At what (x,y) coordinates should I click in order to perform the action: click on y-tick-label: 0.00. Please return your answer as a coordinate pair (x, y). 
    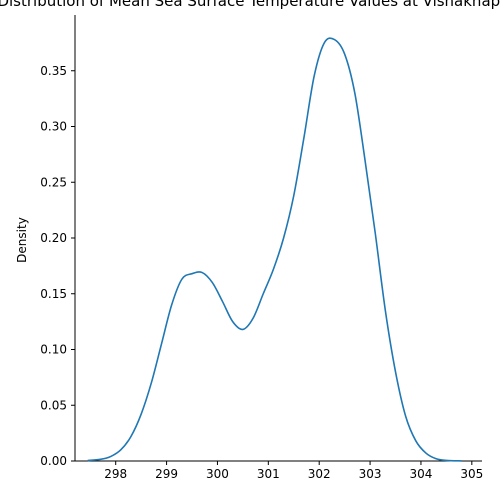
    Looking at the image, I should click on (53, 461).